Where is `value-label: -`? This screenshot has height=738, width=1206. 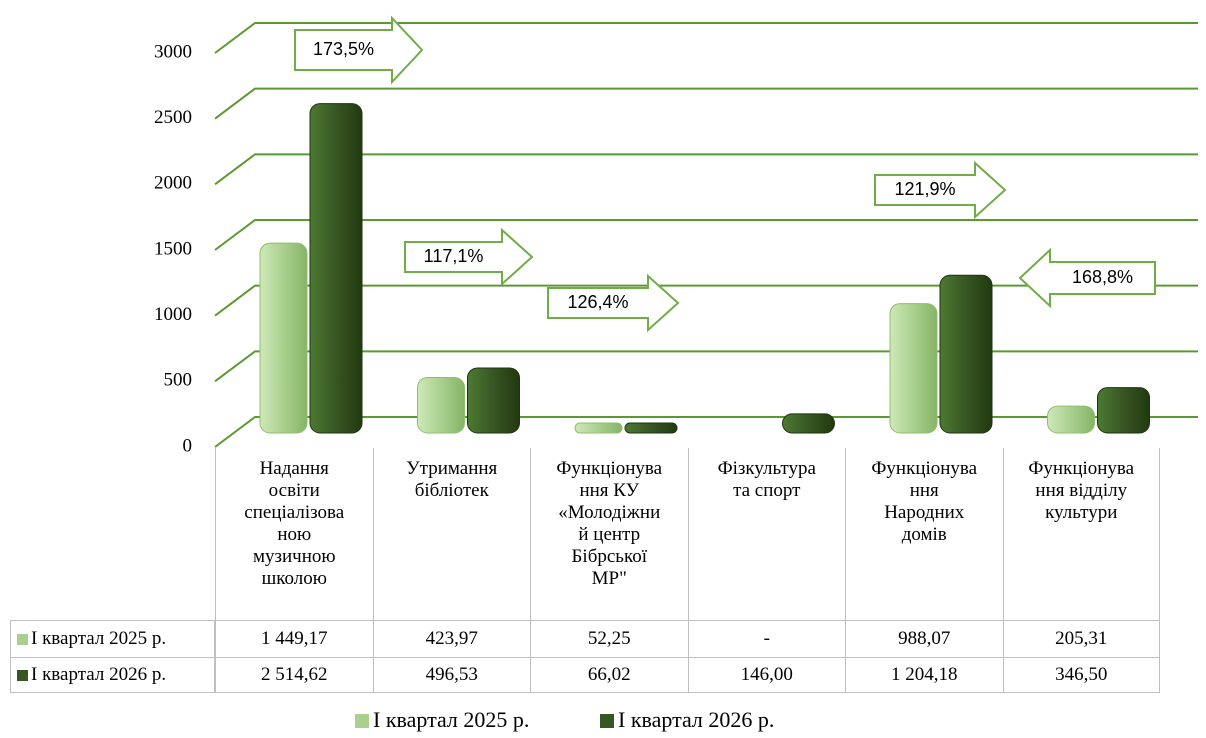 value-label: - is located at coordinates (766, 638).